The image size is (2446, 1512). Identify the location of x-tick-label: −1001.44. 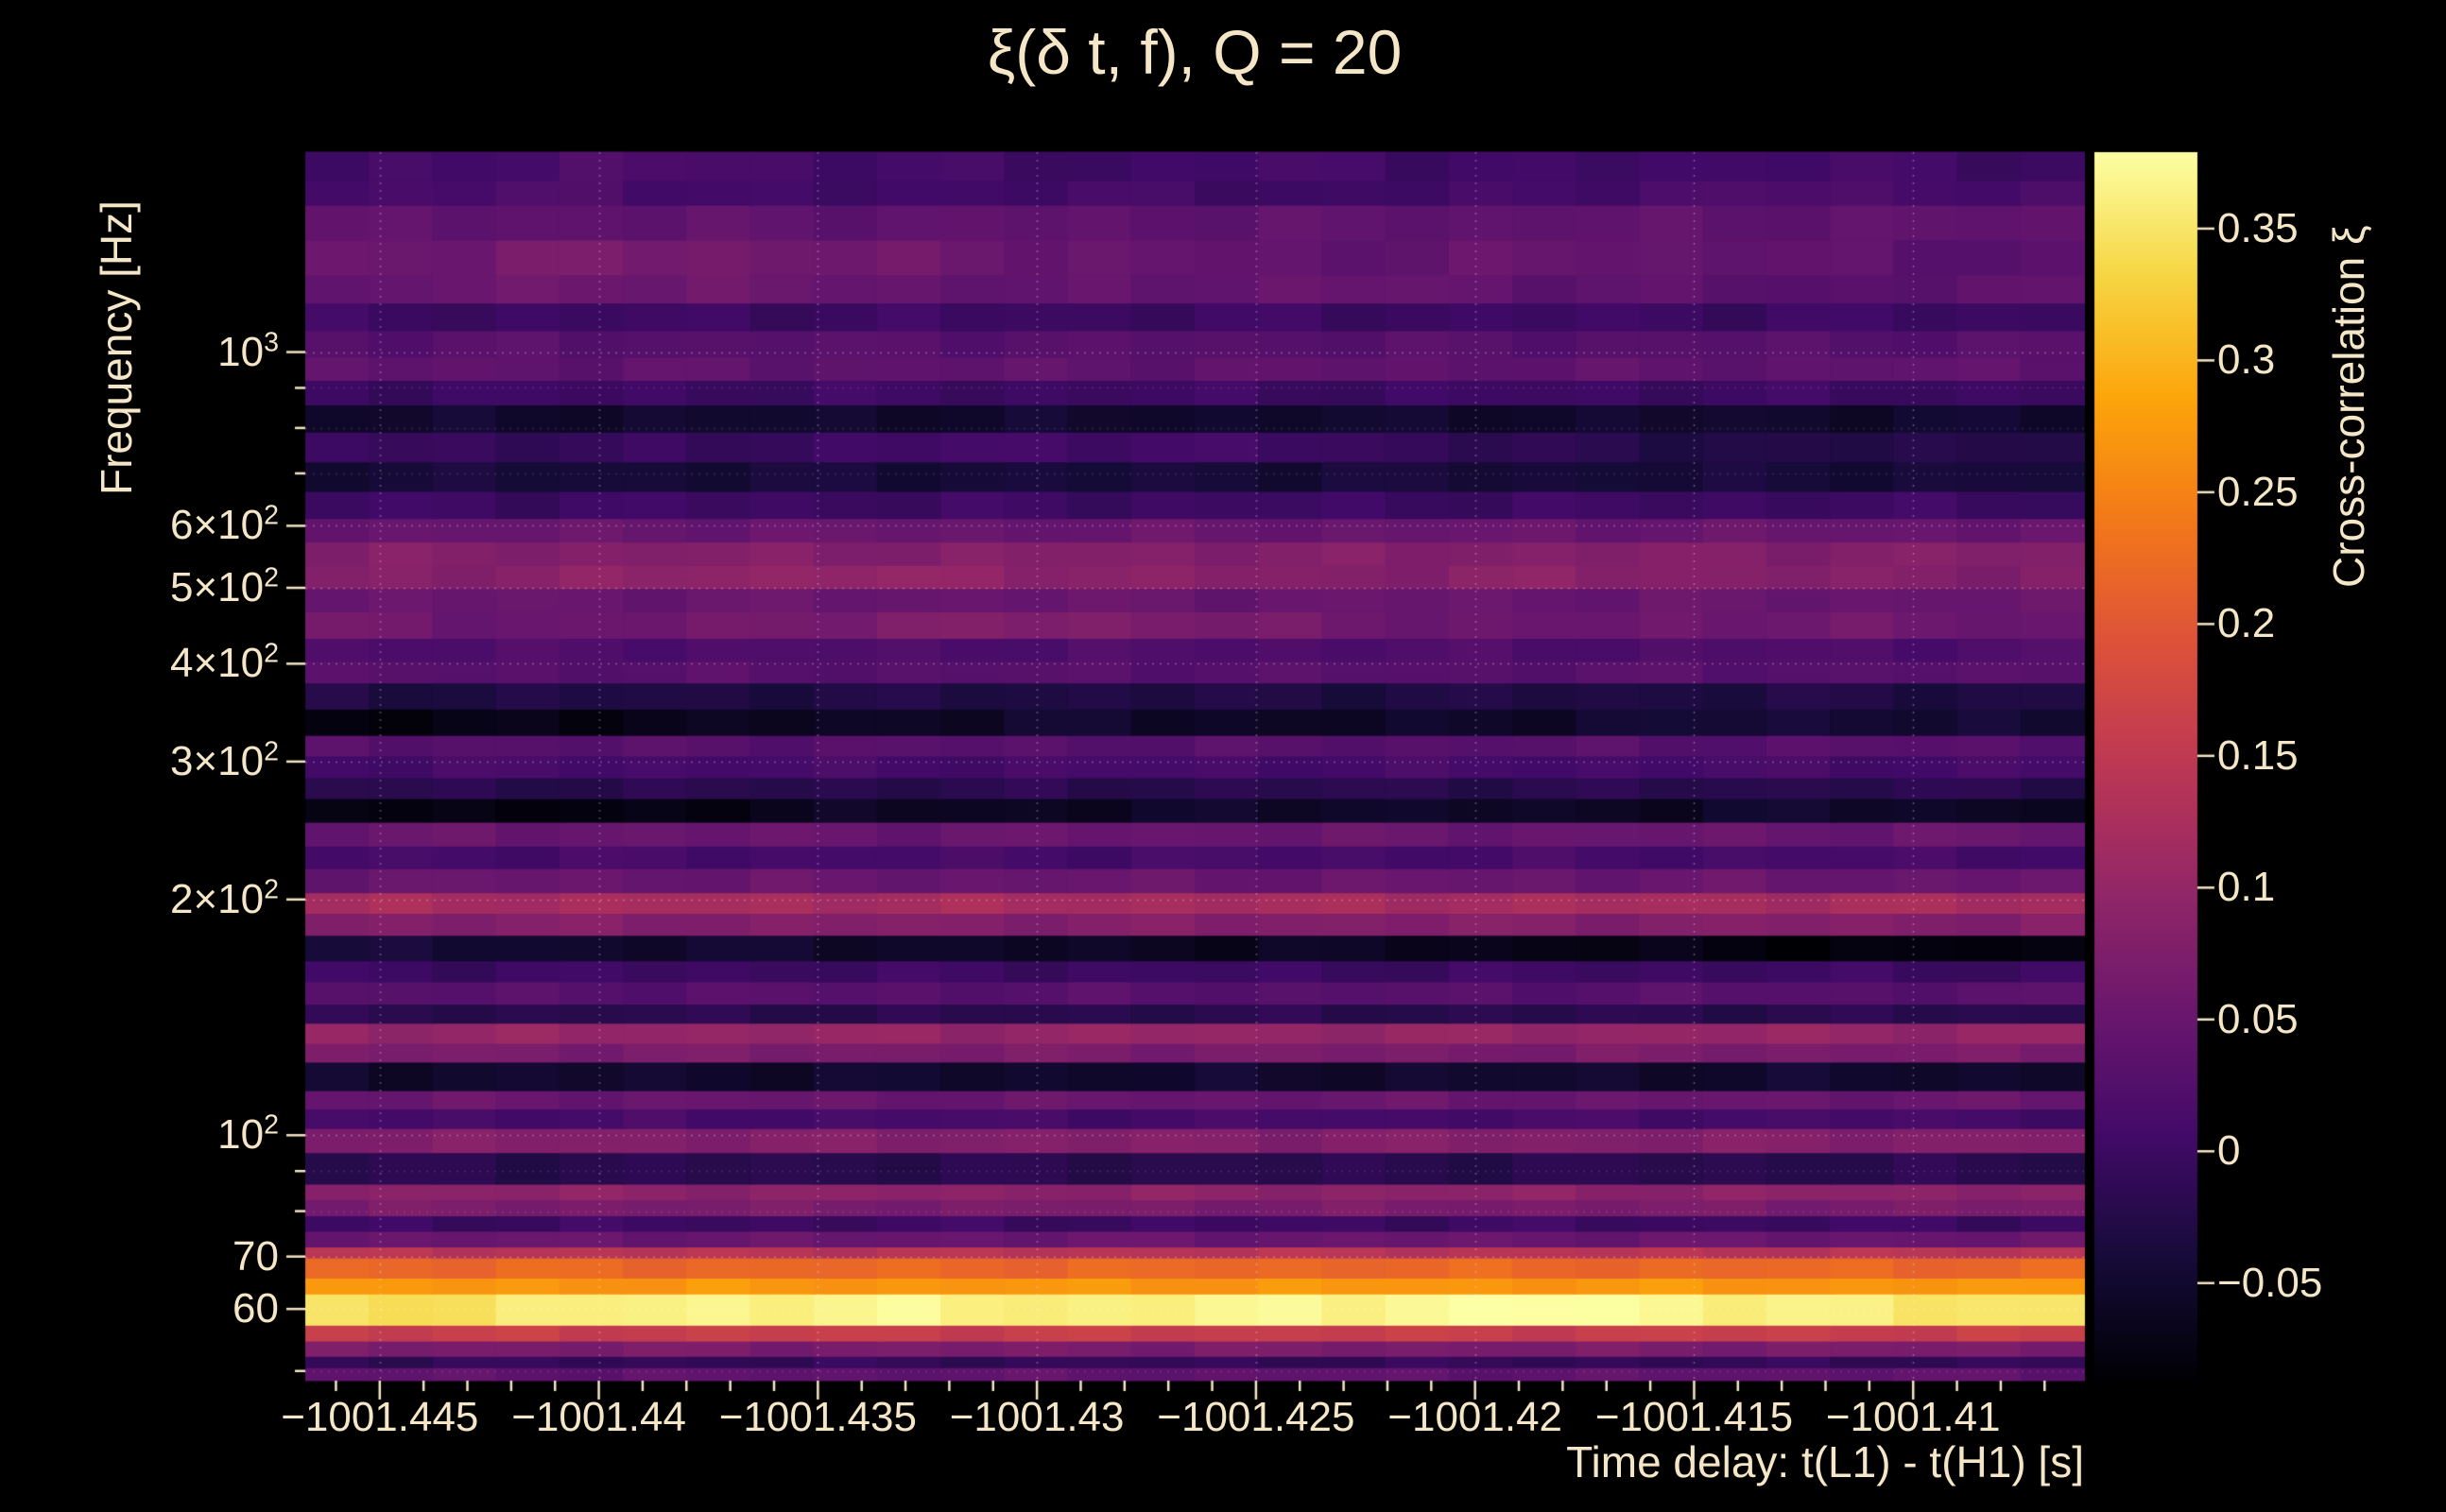
(598, 1417).